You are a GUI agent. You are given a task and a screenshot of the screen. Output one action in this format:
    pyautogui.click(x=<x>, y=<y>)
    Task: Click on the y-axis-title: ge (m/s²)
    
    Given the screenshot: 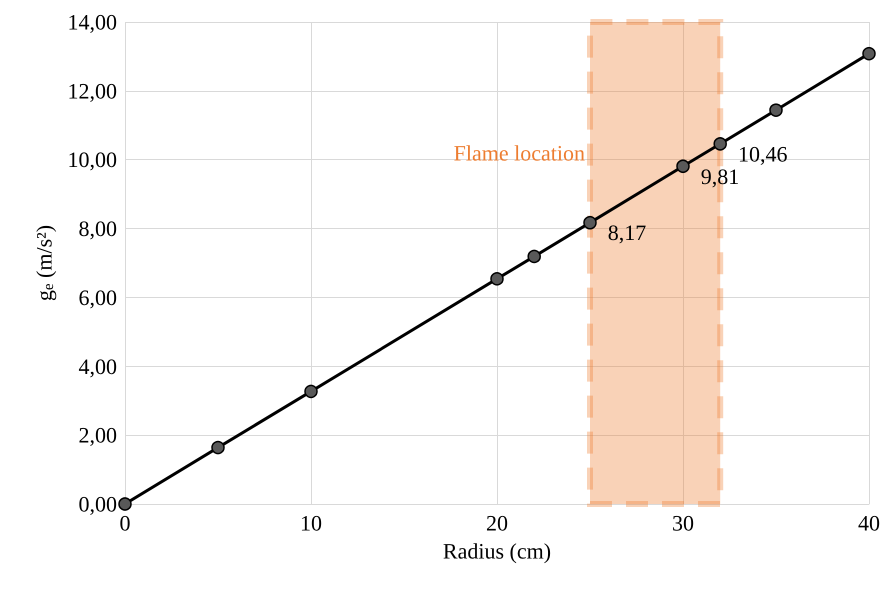 What is the action you would take?
    pyautogui.click(x=45, y=263)
    